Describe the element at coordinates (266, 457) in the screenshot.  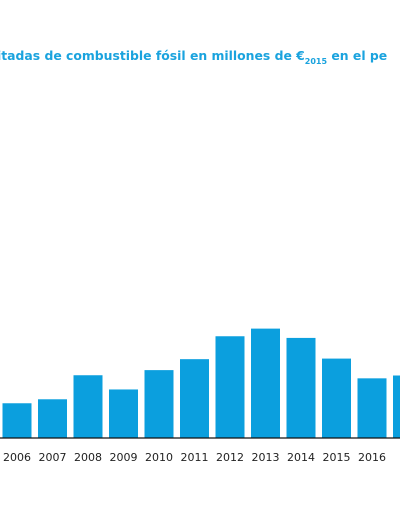
I see `category-label-2013: 2013` at that location.